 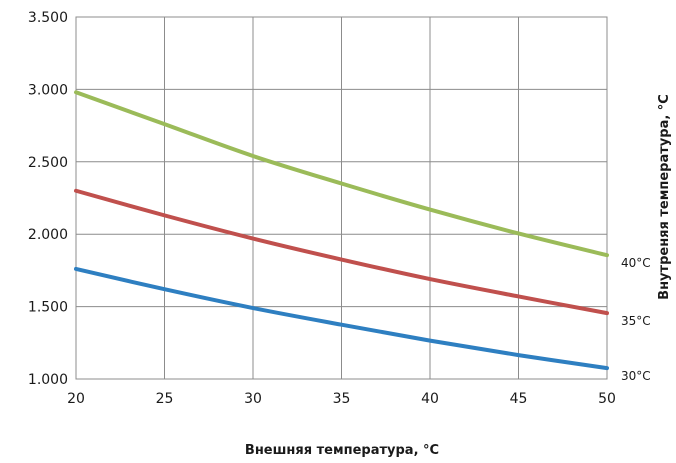 What do you see at coordinates (48, 90) in the screenshot?
I see `y-tick-label: 3.000` at bounding box center [48, 90].